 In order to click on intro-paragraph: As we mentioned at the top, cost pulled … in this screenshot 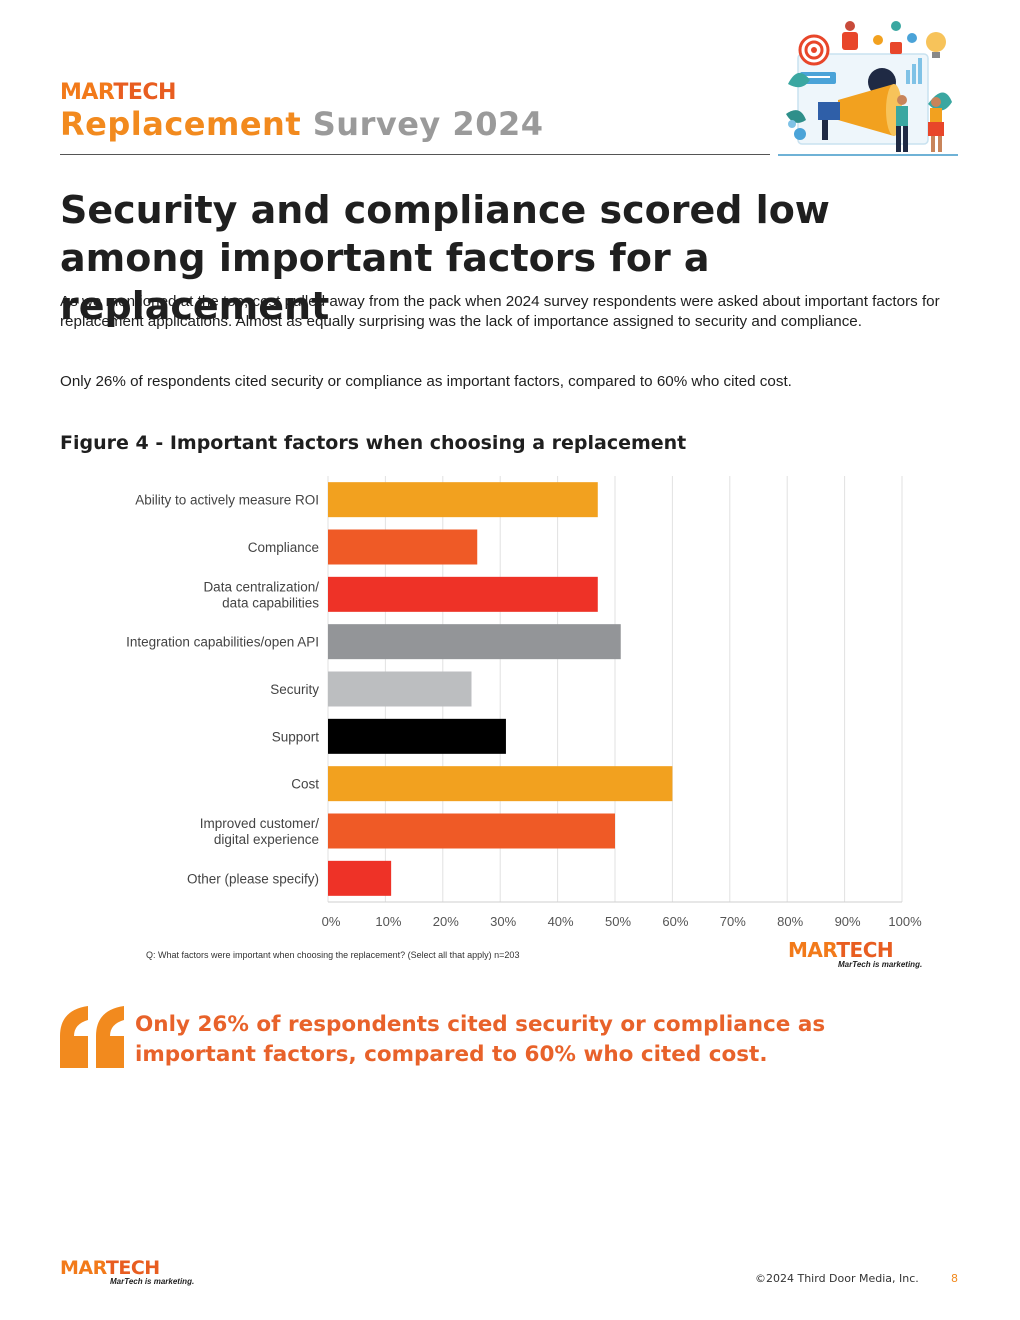, I will do `click(500, 311)`.